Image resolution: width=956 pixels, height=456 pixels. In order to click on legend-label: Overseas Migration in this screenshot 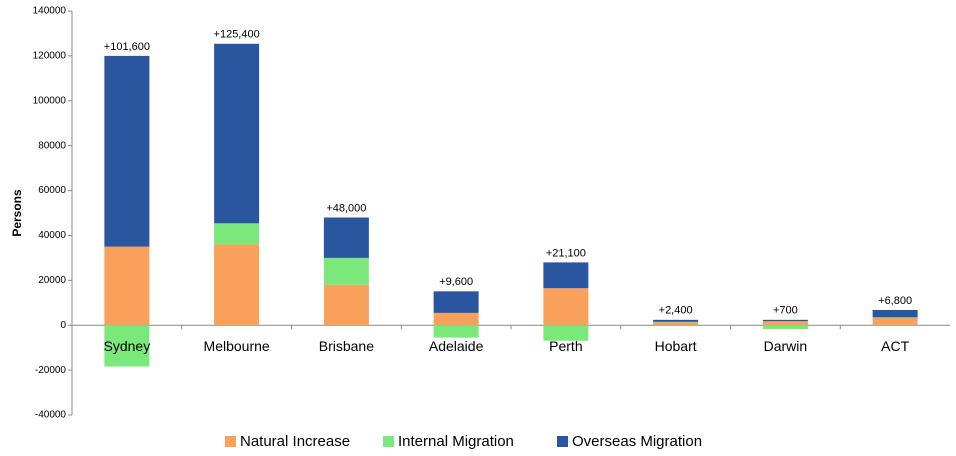, I will do `click(637, 441)`.